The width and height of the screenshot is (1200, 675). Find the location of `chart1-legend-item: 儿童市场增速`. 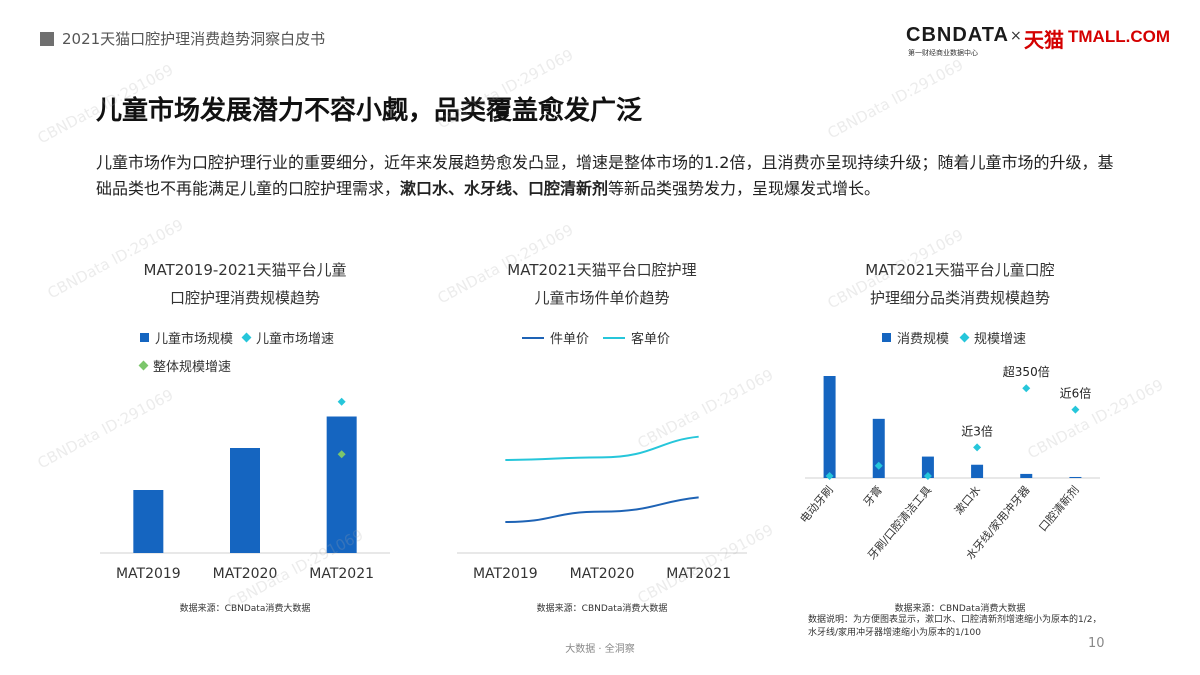

chart1-legend-item: 儿童市场增速 is located at coordinates (295, 339).